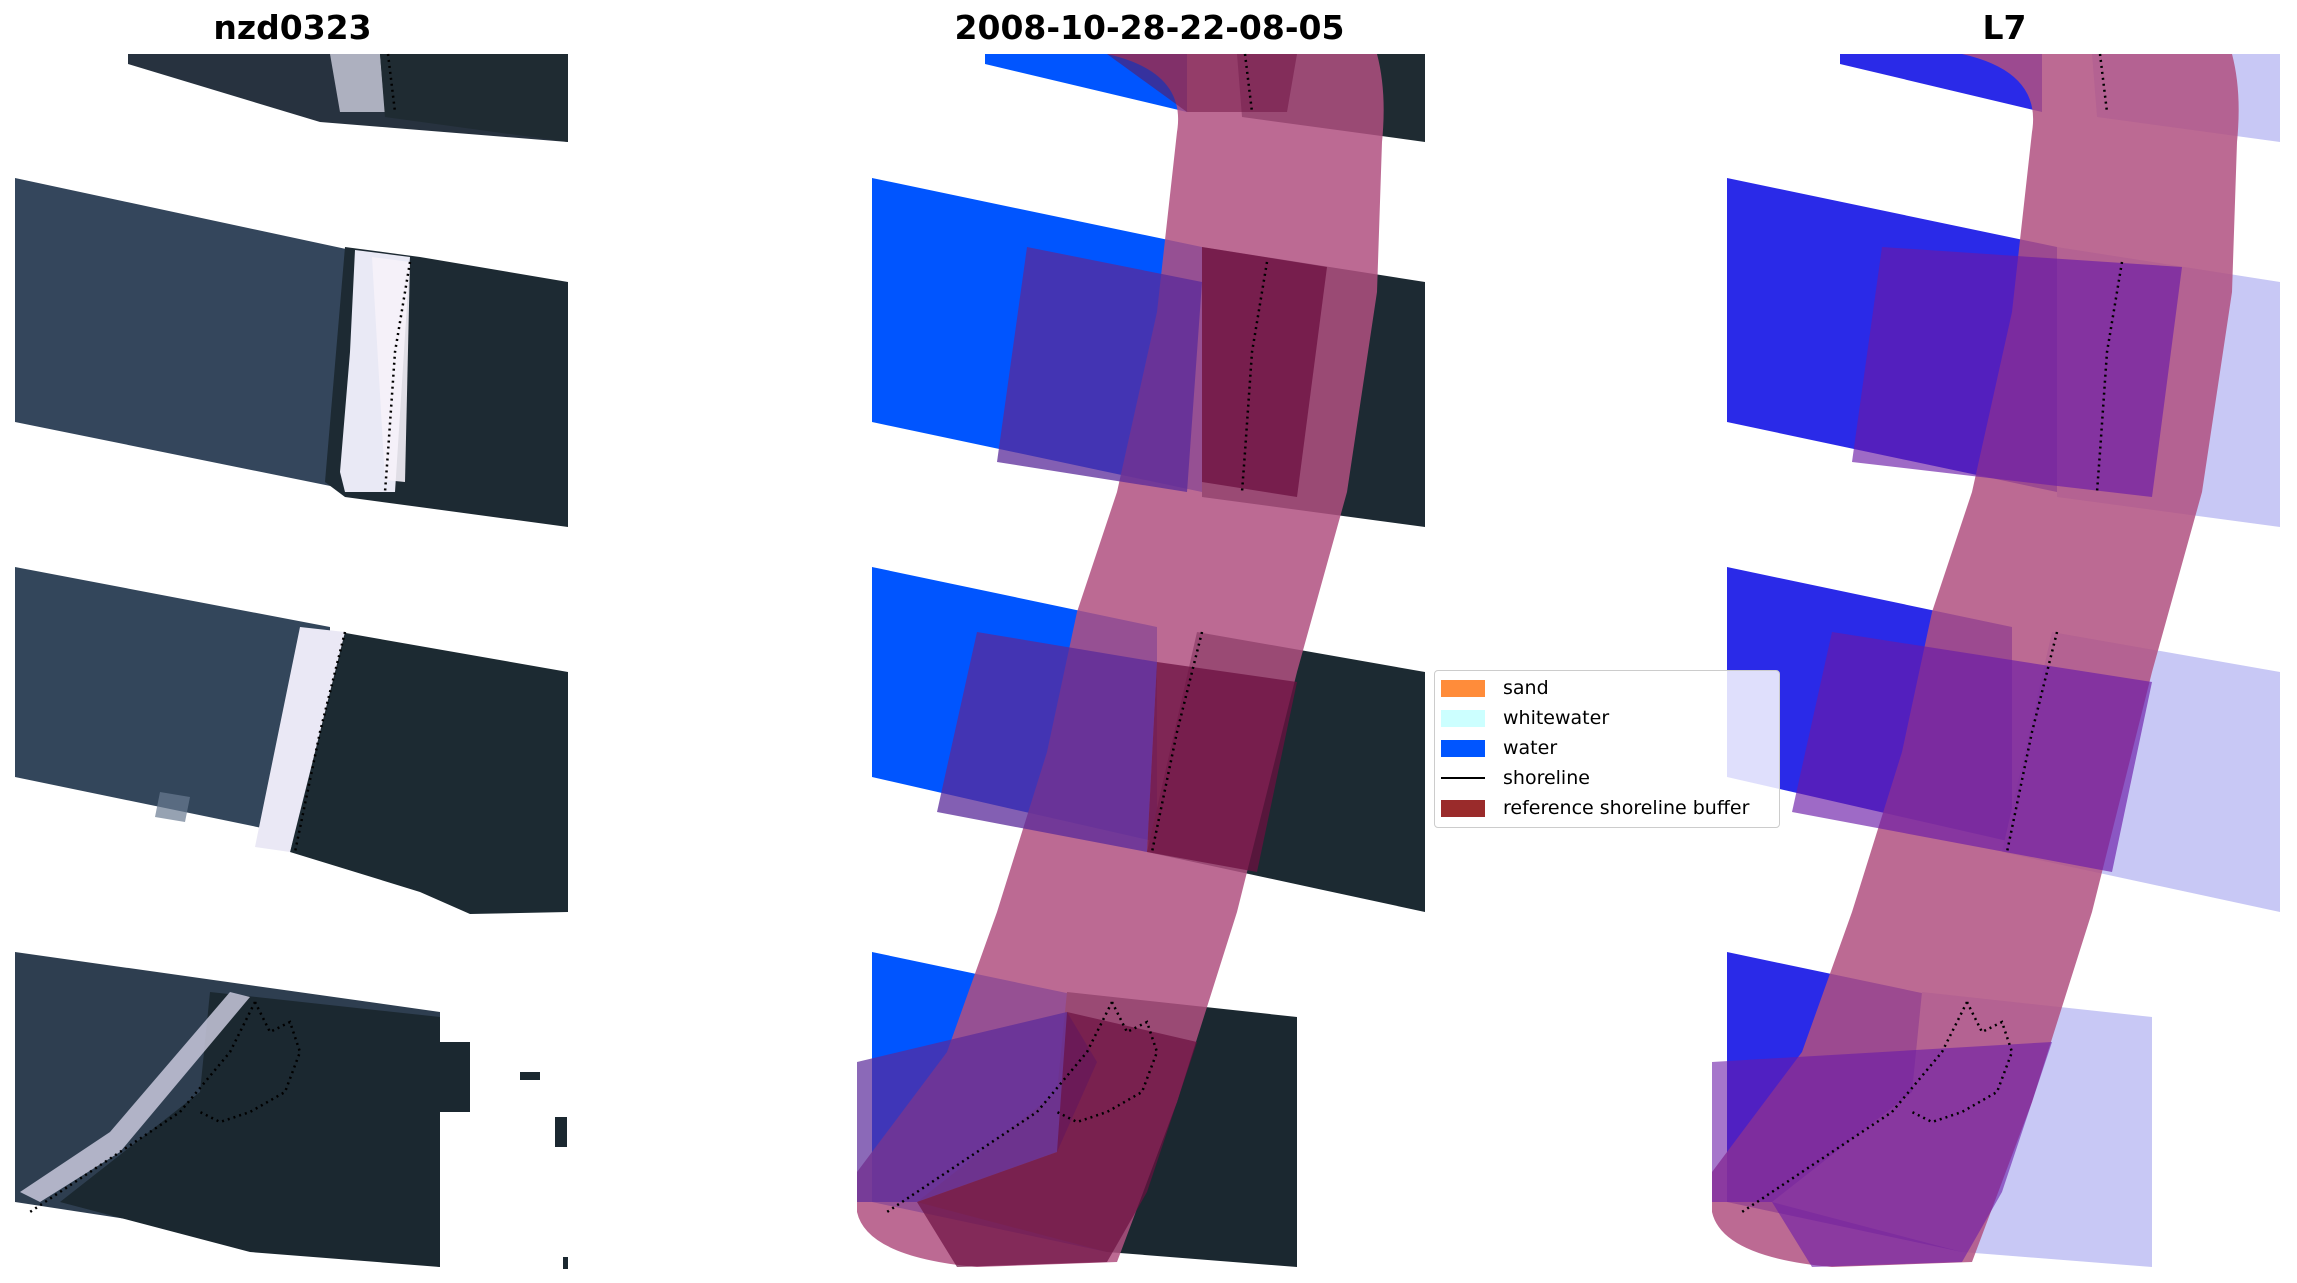 The height and width of the screenshot is (1283, 2297). Describe the element at coordinates (1463, 688) in the screenshot. I see `sand-swatch-icon` at that location.